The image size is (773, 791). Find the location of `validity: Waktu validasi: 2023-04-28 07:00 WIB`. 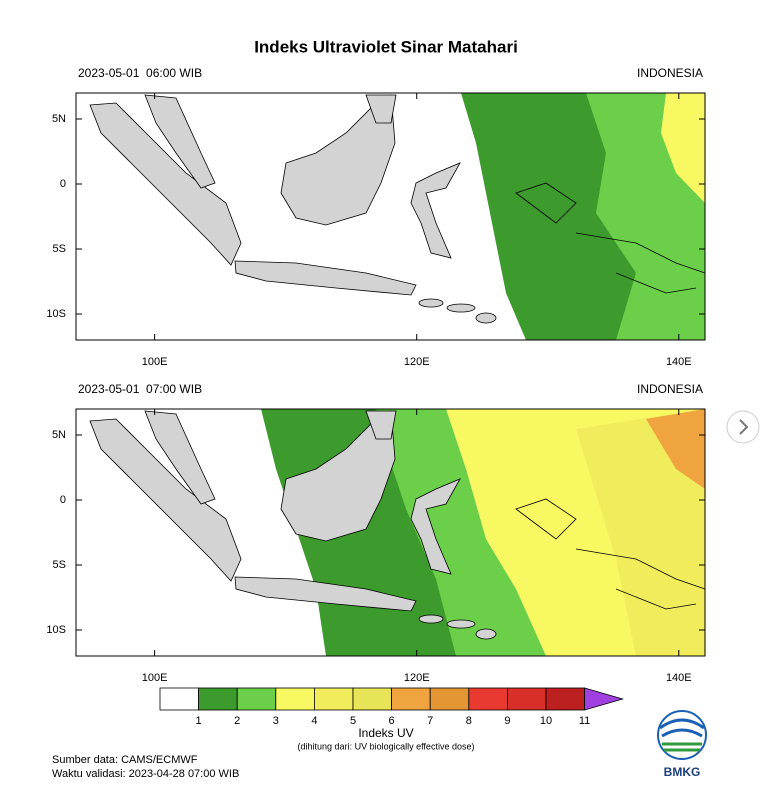

validity: Waktu validasi: 2023-04-28 07:00 WIB is located at coordinates (145, 774).